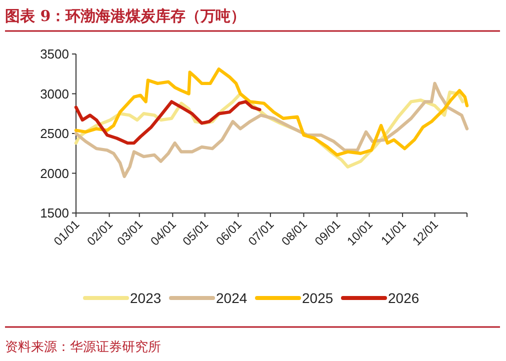 This screenshot has width=506, height=361. Describe the element at coordinates (54, 213) in the screenshot. I see `y-tick-label: 1500` at that location.